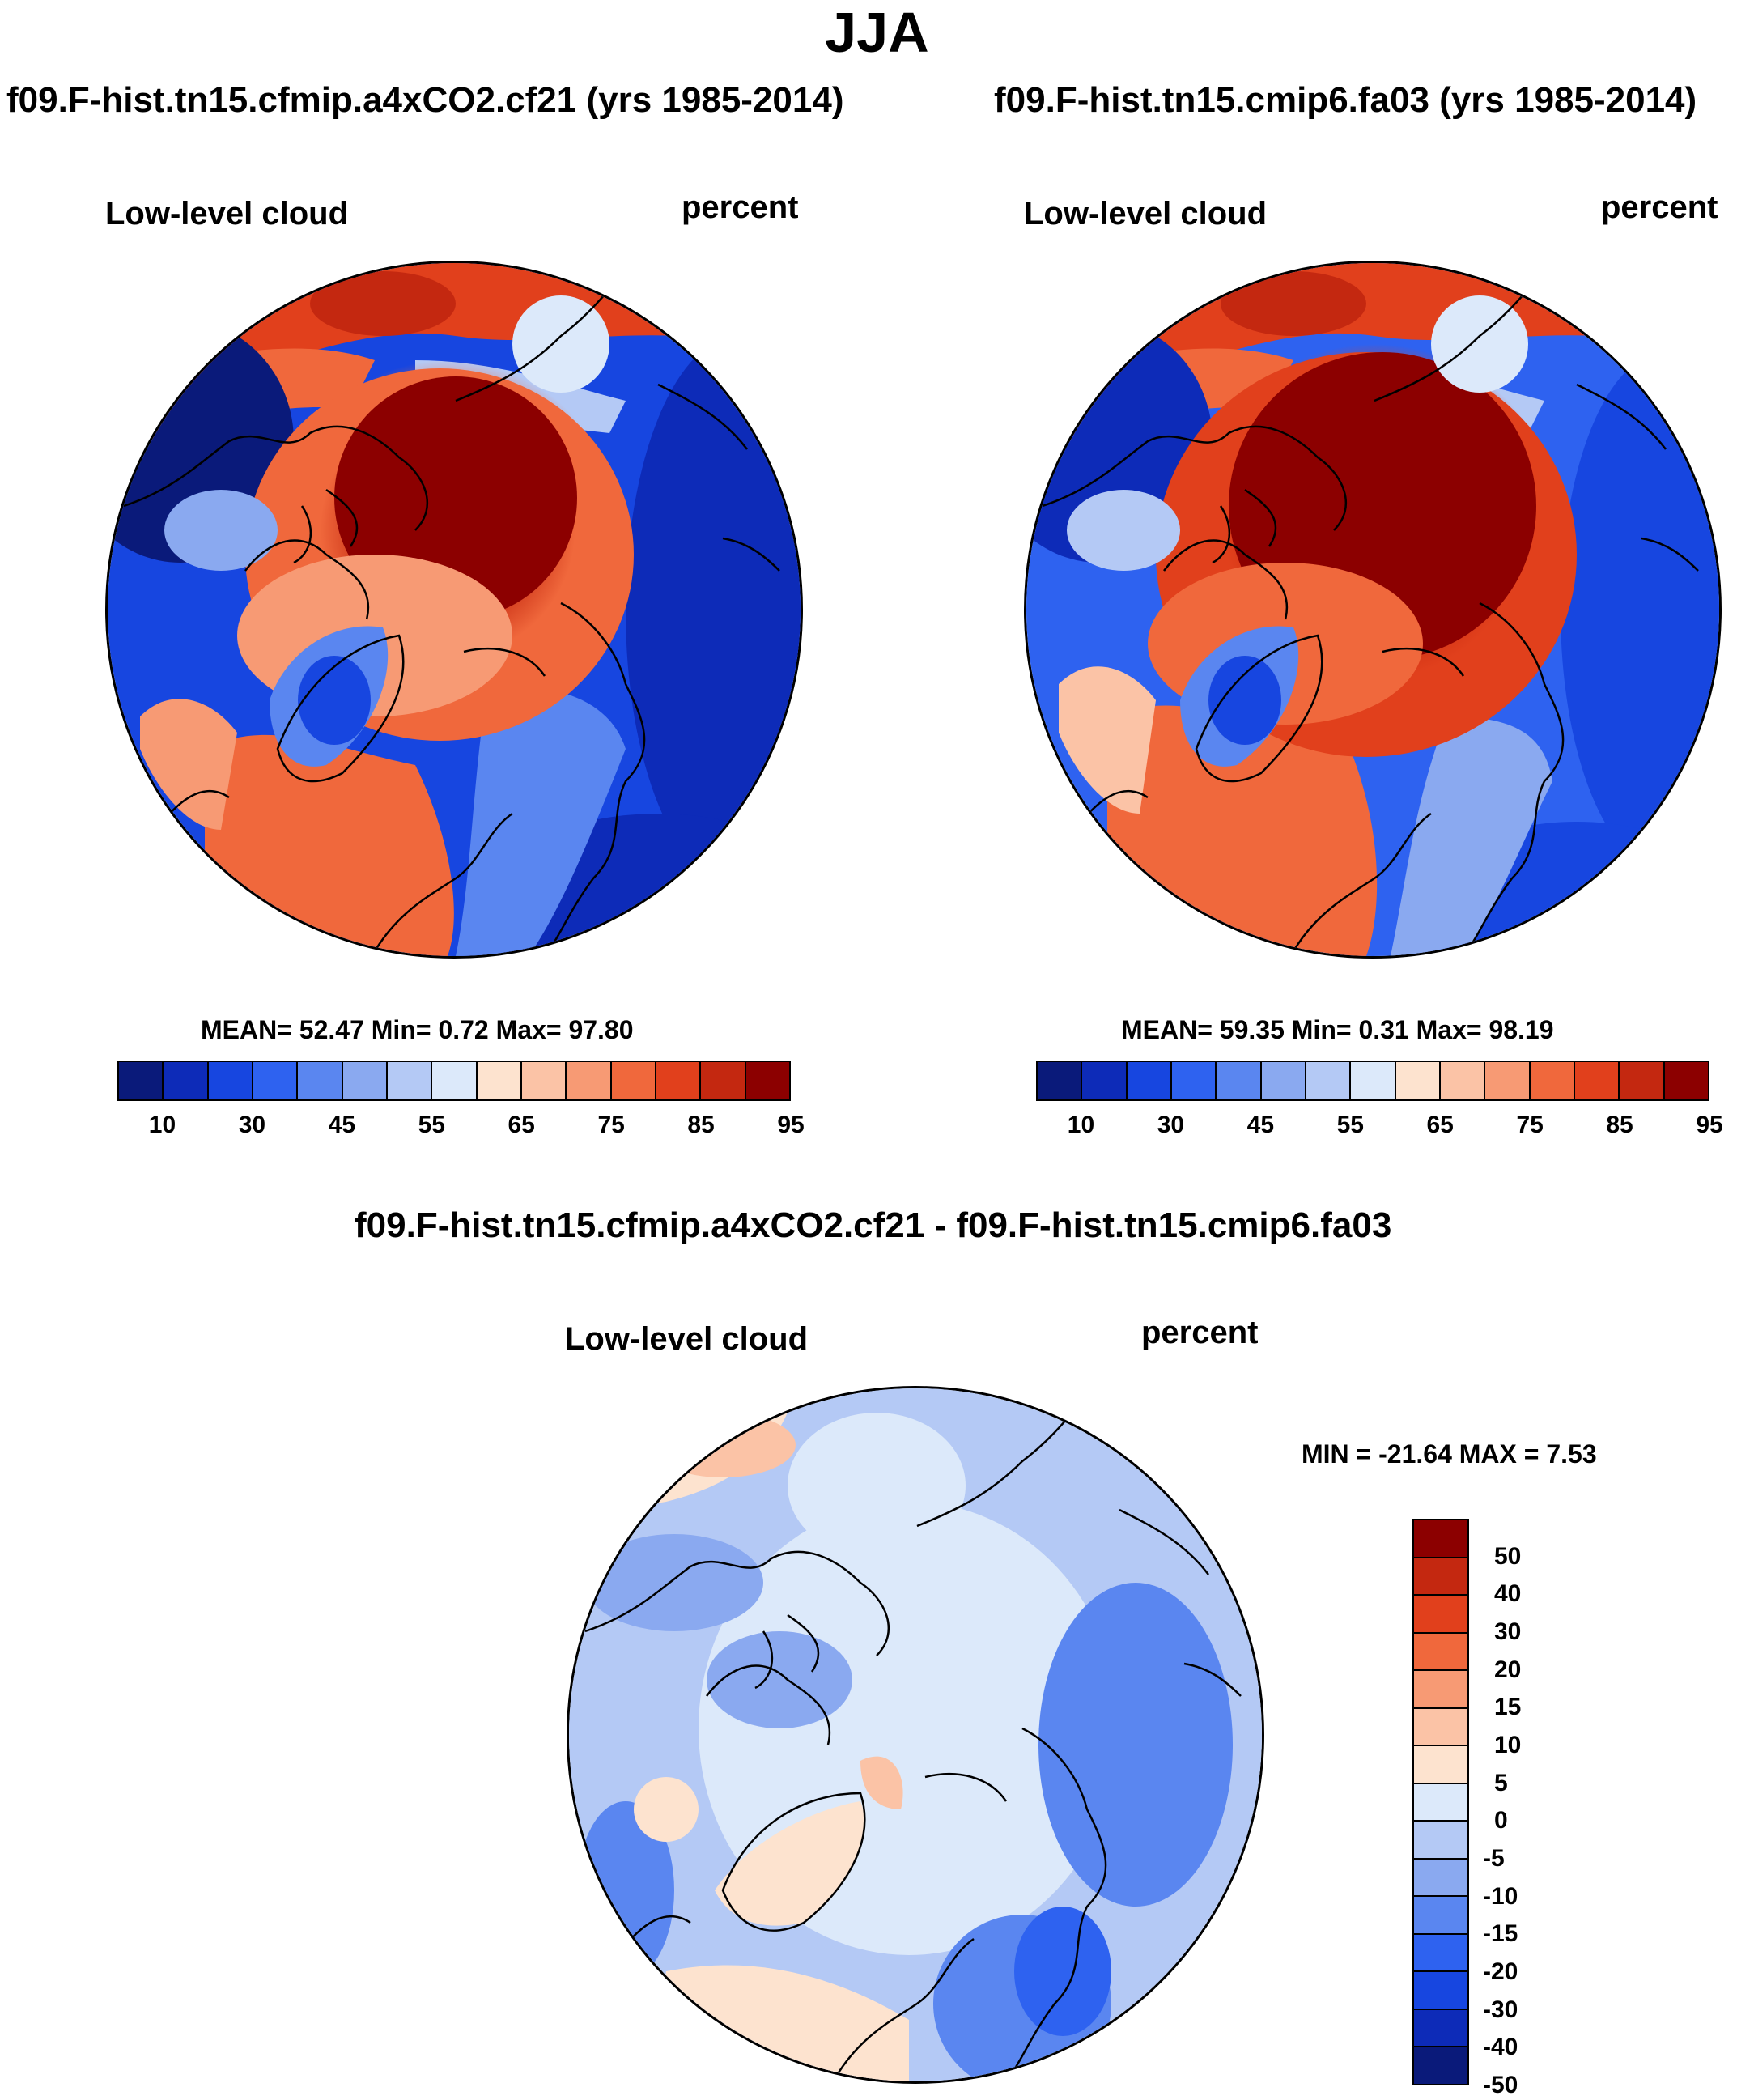  I want to click on colorbar-tick-label: 15, so click(1508, 1707).